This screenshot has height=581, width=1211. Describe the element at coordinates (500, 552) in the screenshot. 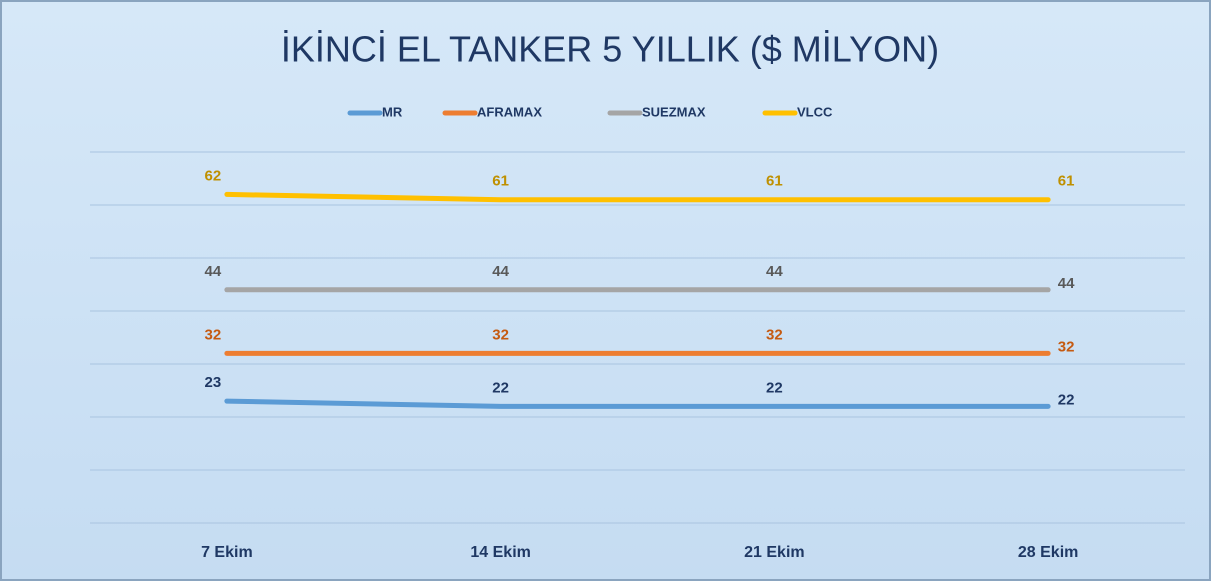

I see `x-tick-label: 14 Ekim` at that location.